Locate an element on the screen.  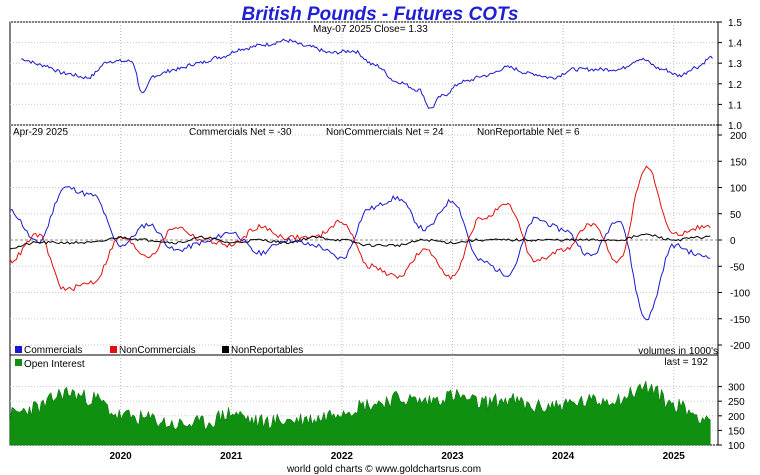
x-tick-label: 2025 is located at coordinates (674, 456).